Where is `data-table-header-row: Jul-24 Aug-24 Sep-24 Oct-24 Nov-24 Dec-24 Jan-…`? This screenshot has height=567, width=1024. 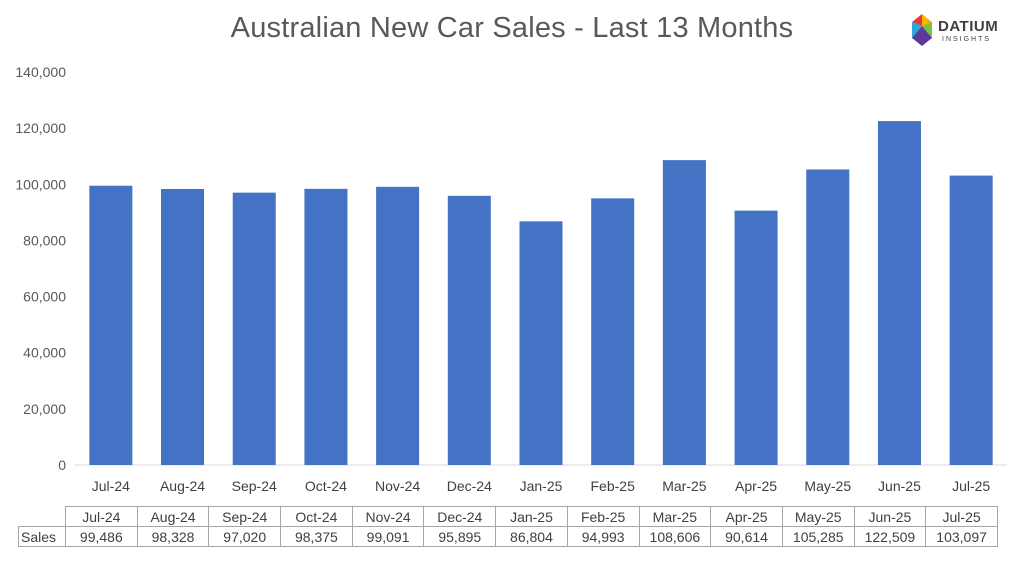 data-table-header-row: Jul-24 Aug-24 Sep-24 Oct-24 Nov-24 Dec-24 Jan-… is located at coordinates (508, 516).